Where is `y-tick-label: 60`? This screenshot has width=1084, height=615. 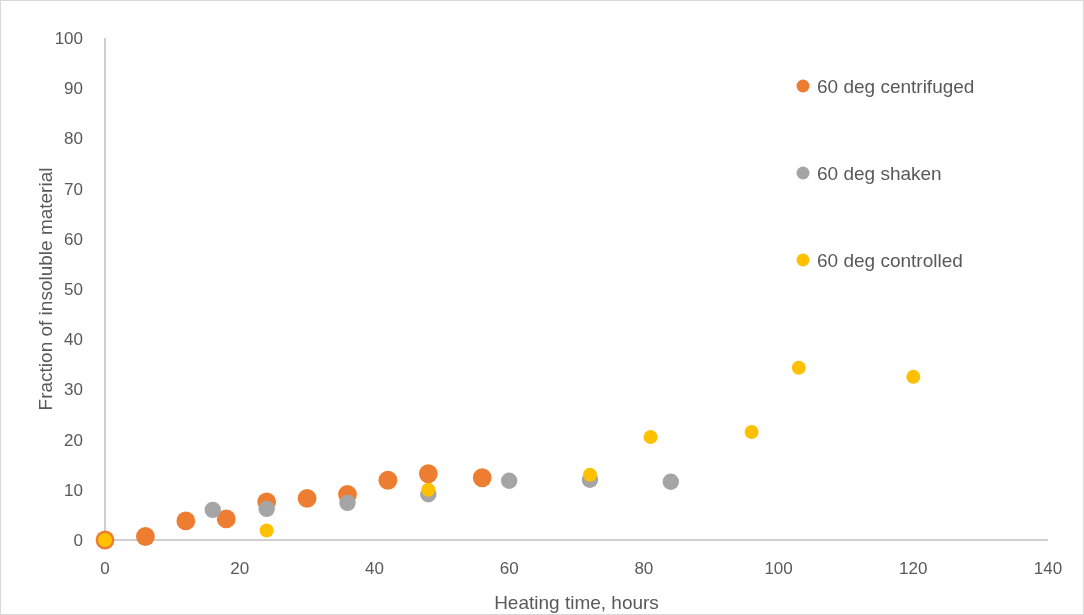 y-tick-label: 60 is located at coordinates (73, 239).